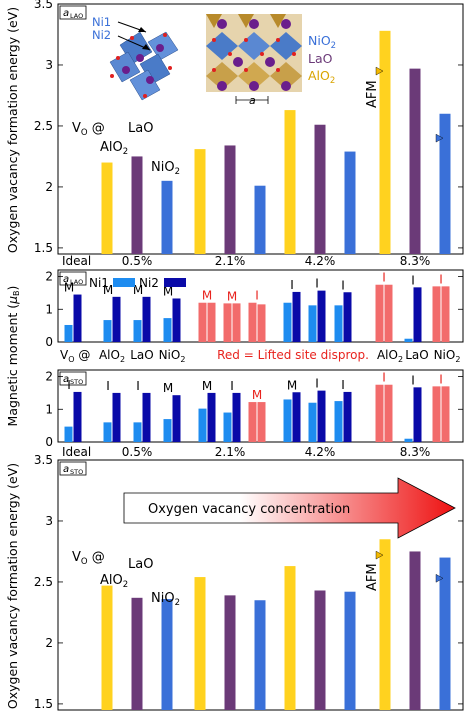  I want to click on red-note: Red = Lifted site disprop., so click(293, 355).